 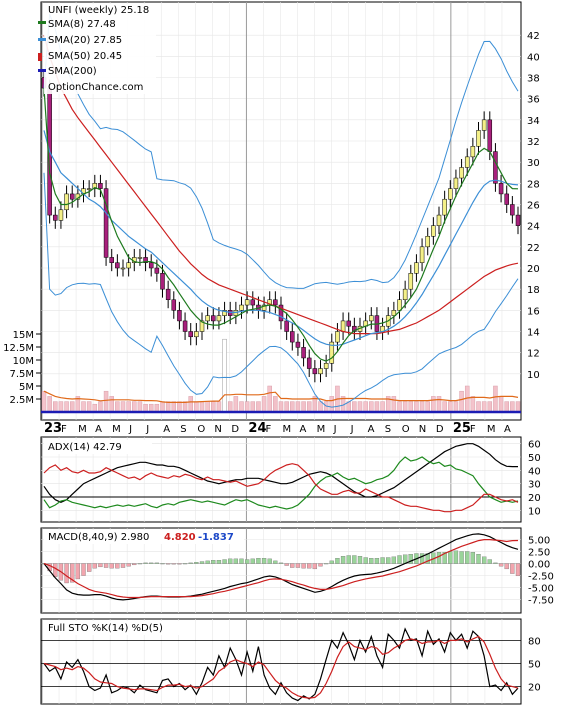 I want to click on price-tick-label-10: 30, so click(x=533, y=163).